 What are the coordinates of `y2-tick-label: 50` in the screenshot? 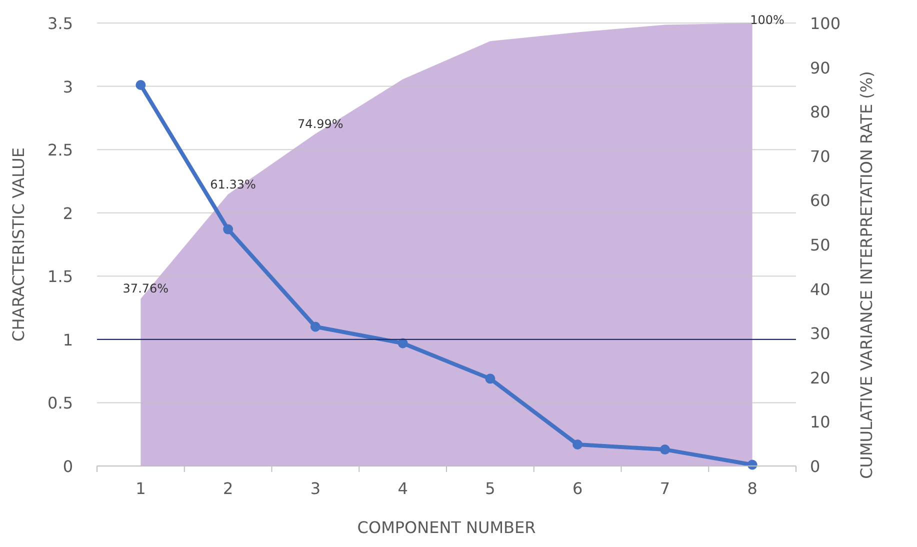 It's located at (820, 245).